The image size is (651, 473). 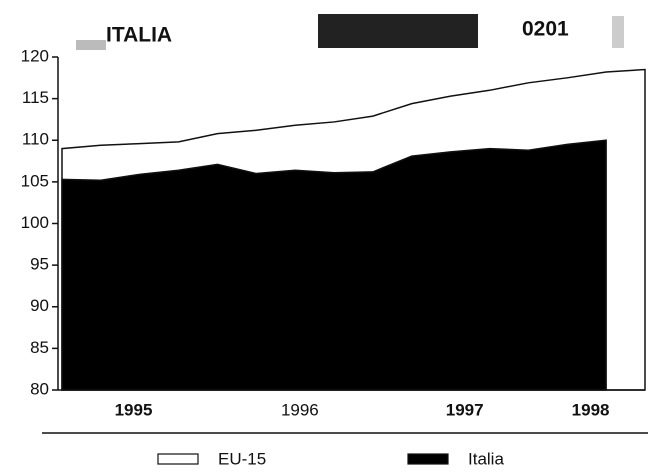 I want to click on x-tick-label: 1998, so click(x=591, y=409).